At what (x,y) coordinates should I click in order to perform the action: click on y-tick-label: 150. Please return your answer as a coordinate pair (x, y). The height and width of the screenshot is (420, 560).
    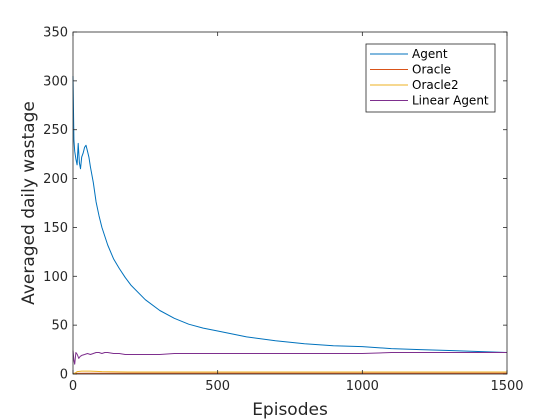
    Looking at the image, I should click on (55, 228).